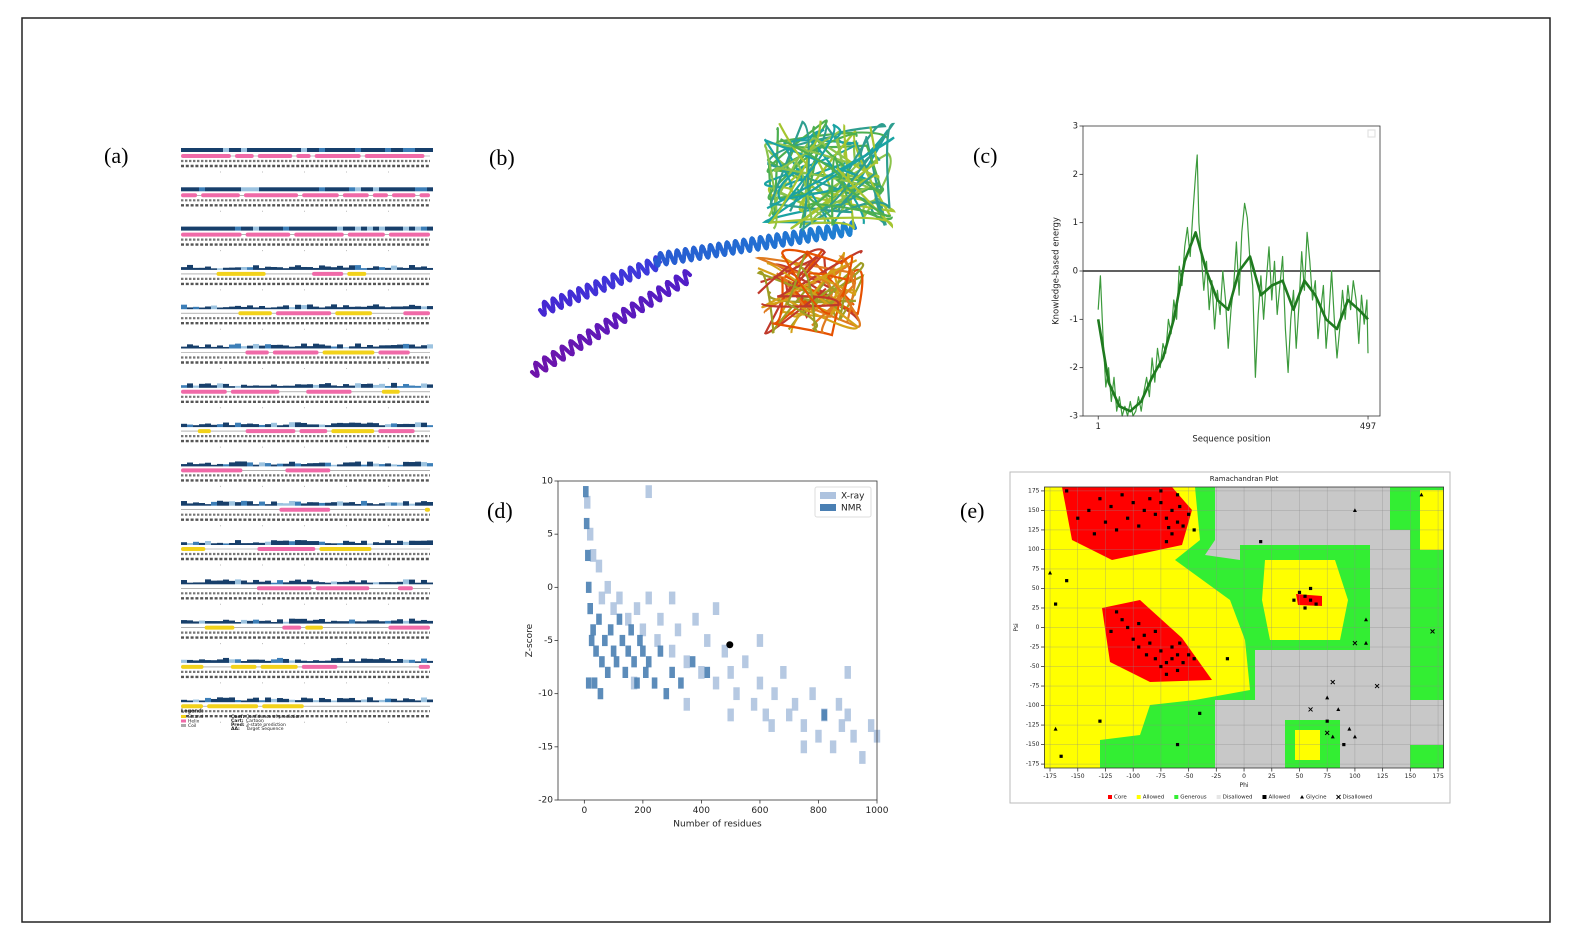  I want to click on x-tick-label: 75, so click(1327, 776).